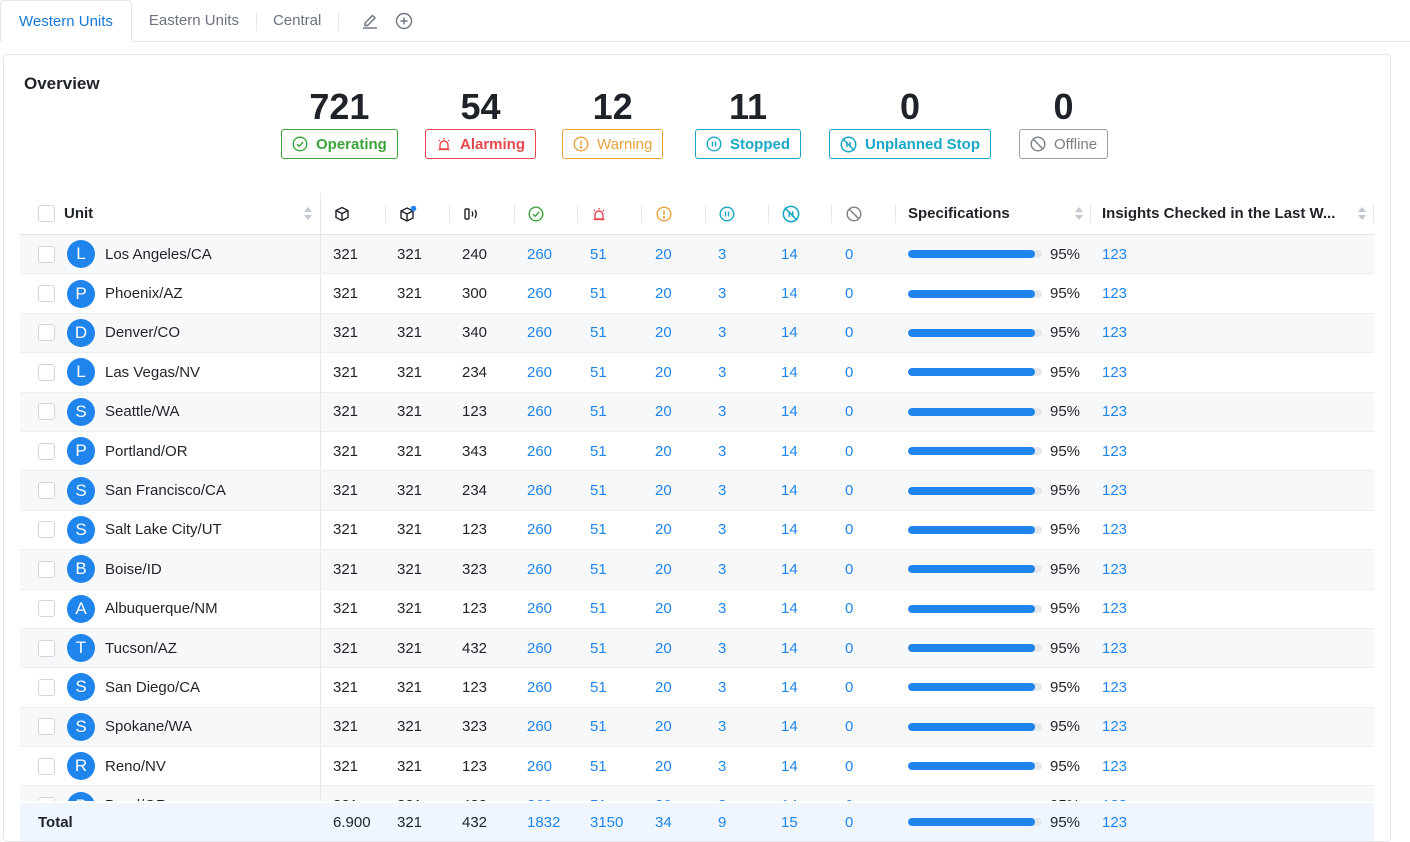  I want to click on add-circle-icon, so click(404, 21).